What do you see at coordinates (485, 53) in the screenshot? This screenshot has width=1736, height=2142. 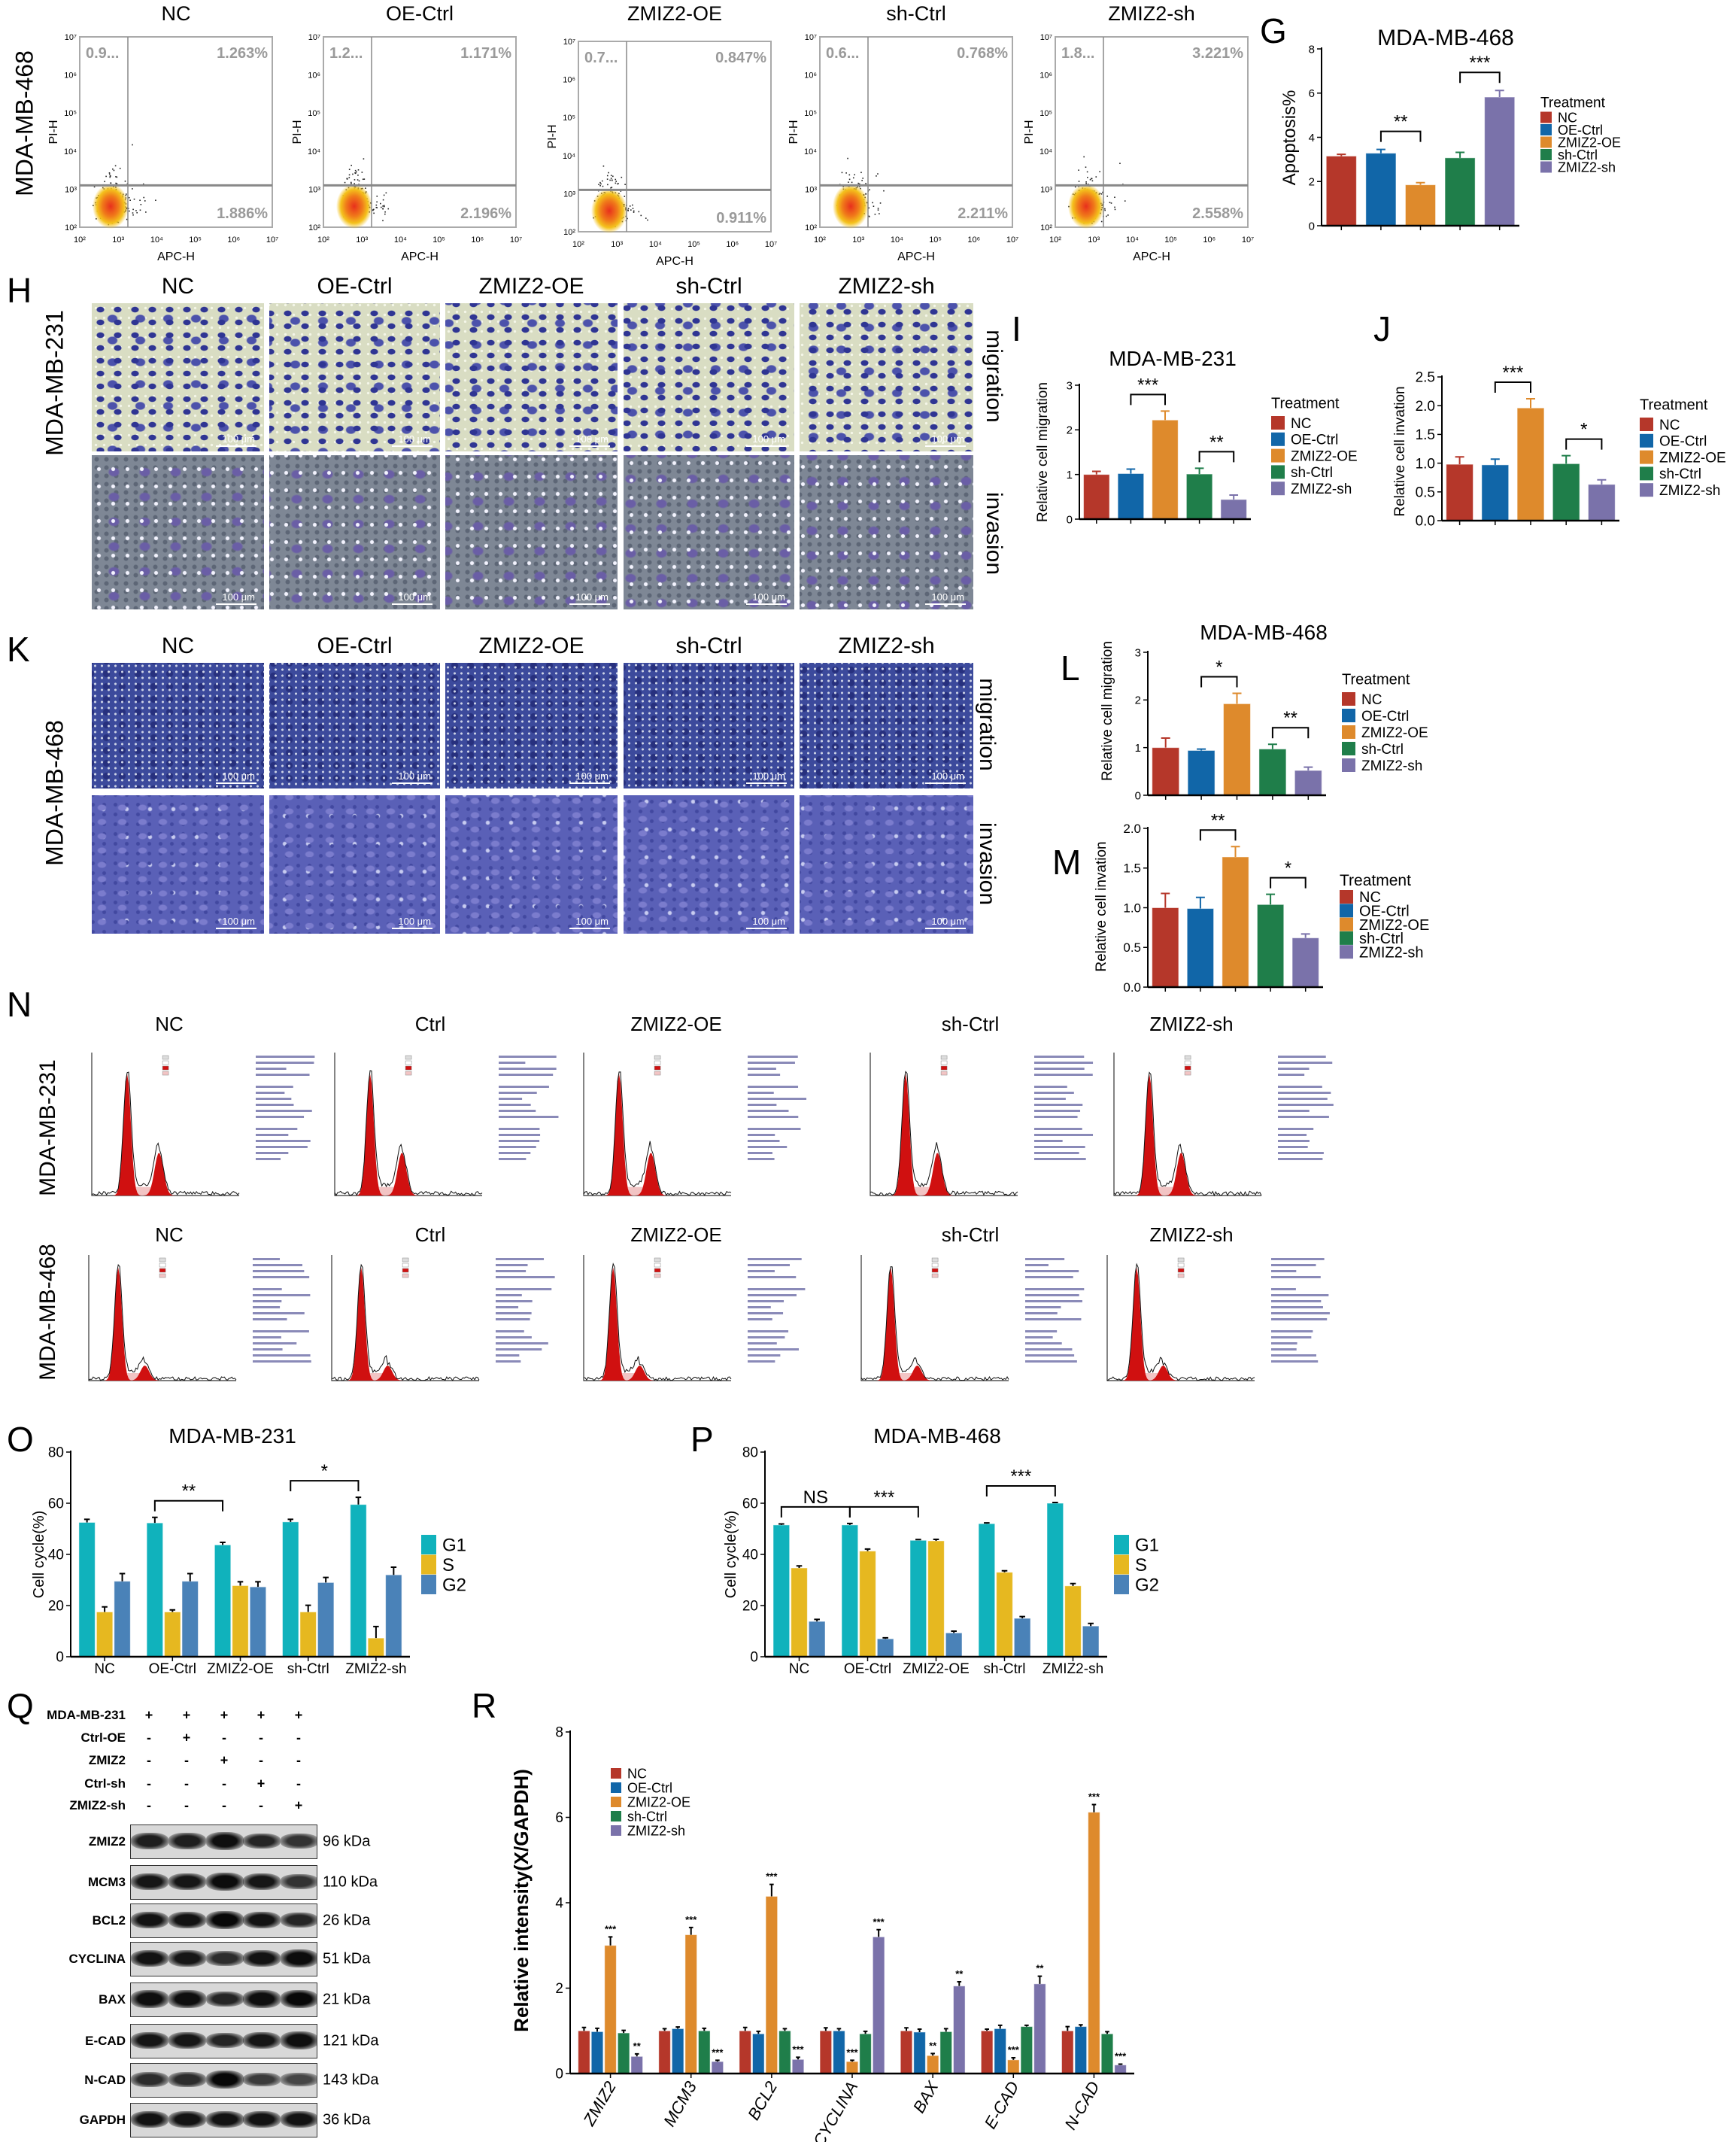 I see `quadrant-ur-value: 1.171%` at bounding box center [485, 53].